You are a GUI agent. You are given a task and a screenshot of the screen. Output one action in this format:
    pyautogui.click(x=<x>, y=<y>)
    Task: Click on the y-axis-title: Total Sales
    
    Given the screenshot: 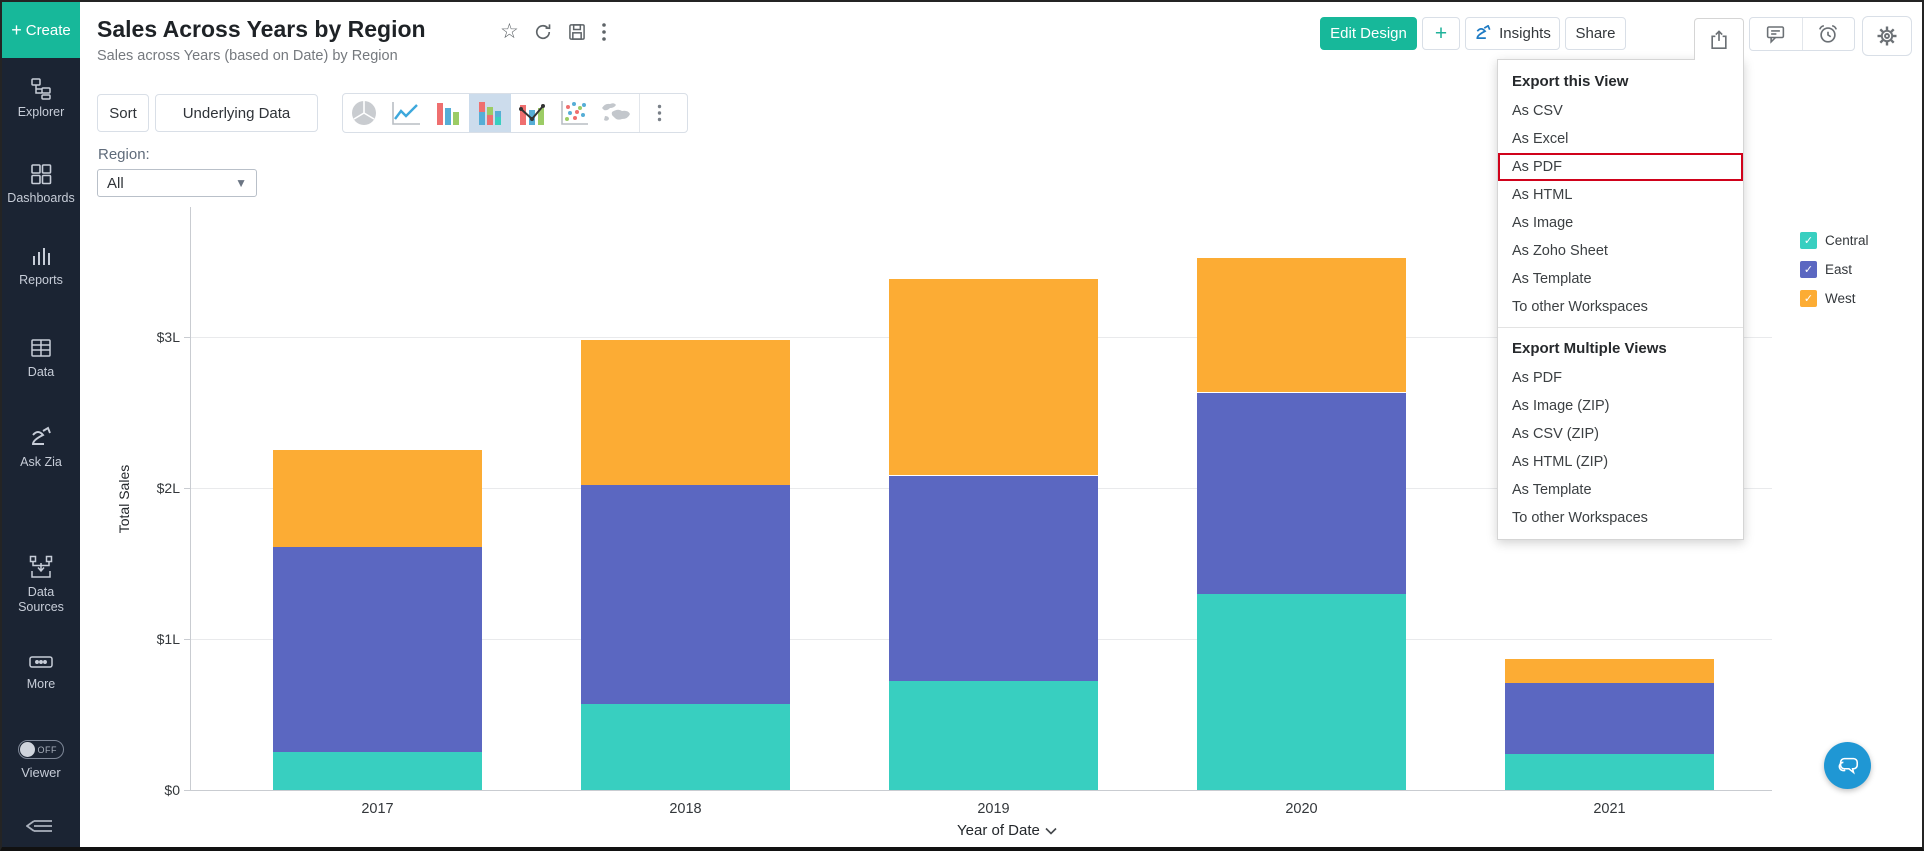 What is the action you would take?
    pyautogui.click(x=124, y=499)
    